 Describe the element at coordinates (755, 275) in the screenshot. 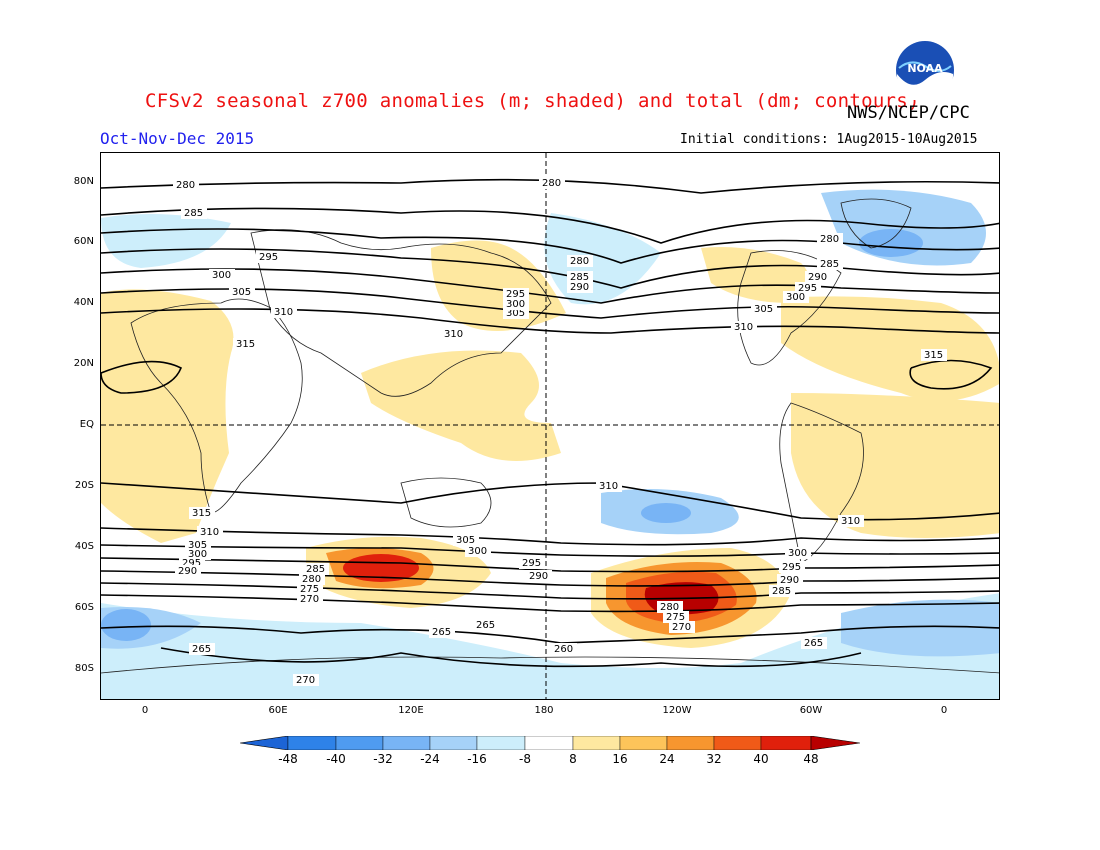

I see `anomaly-north-pacific` at that location.